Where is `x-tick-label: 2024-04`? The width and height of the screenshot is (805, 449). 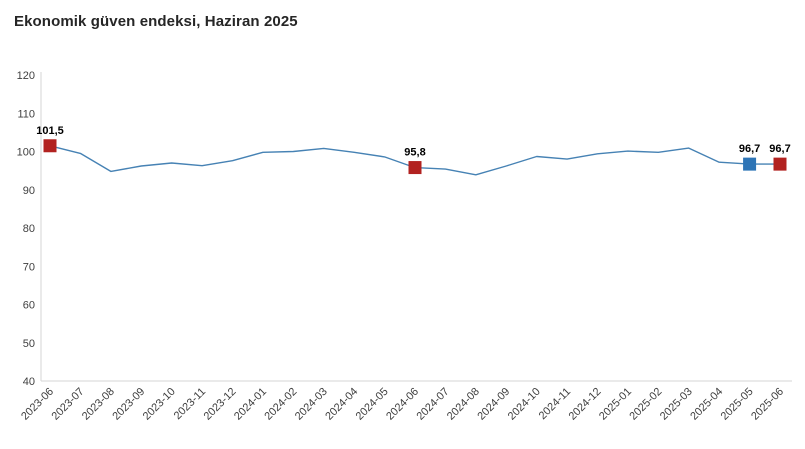
x-tick-label: 2024-04 is located at coordinates (341, 404).